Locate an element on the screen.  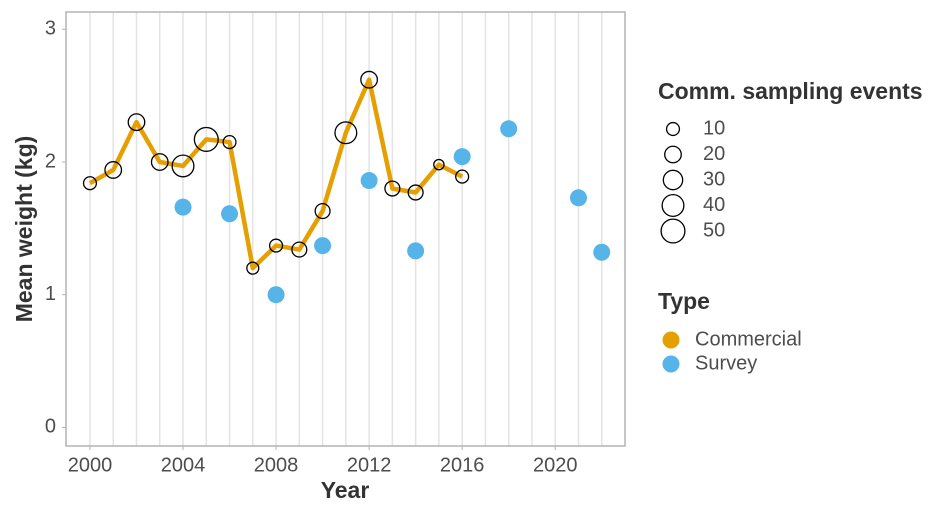
x-tick-label: 2000 is located at coordinates (90, 465).